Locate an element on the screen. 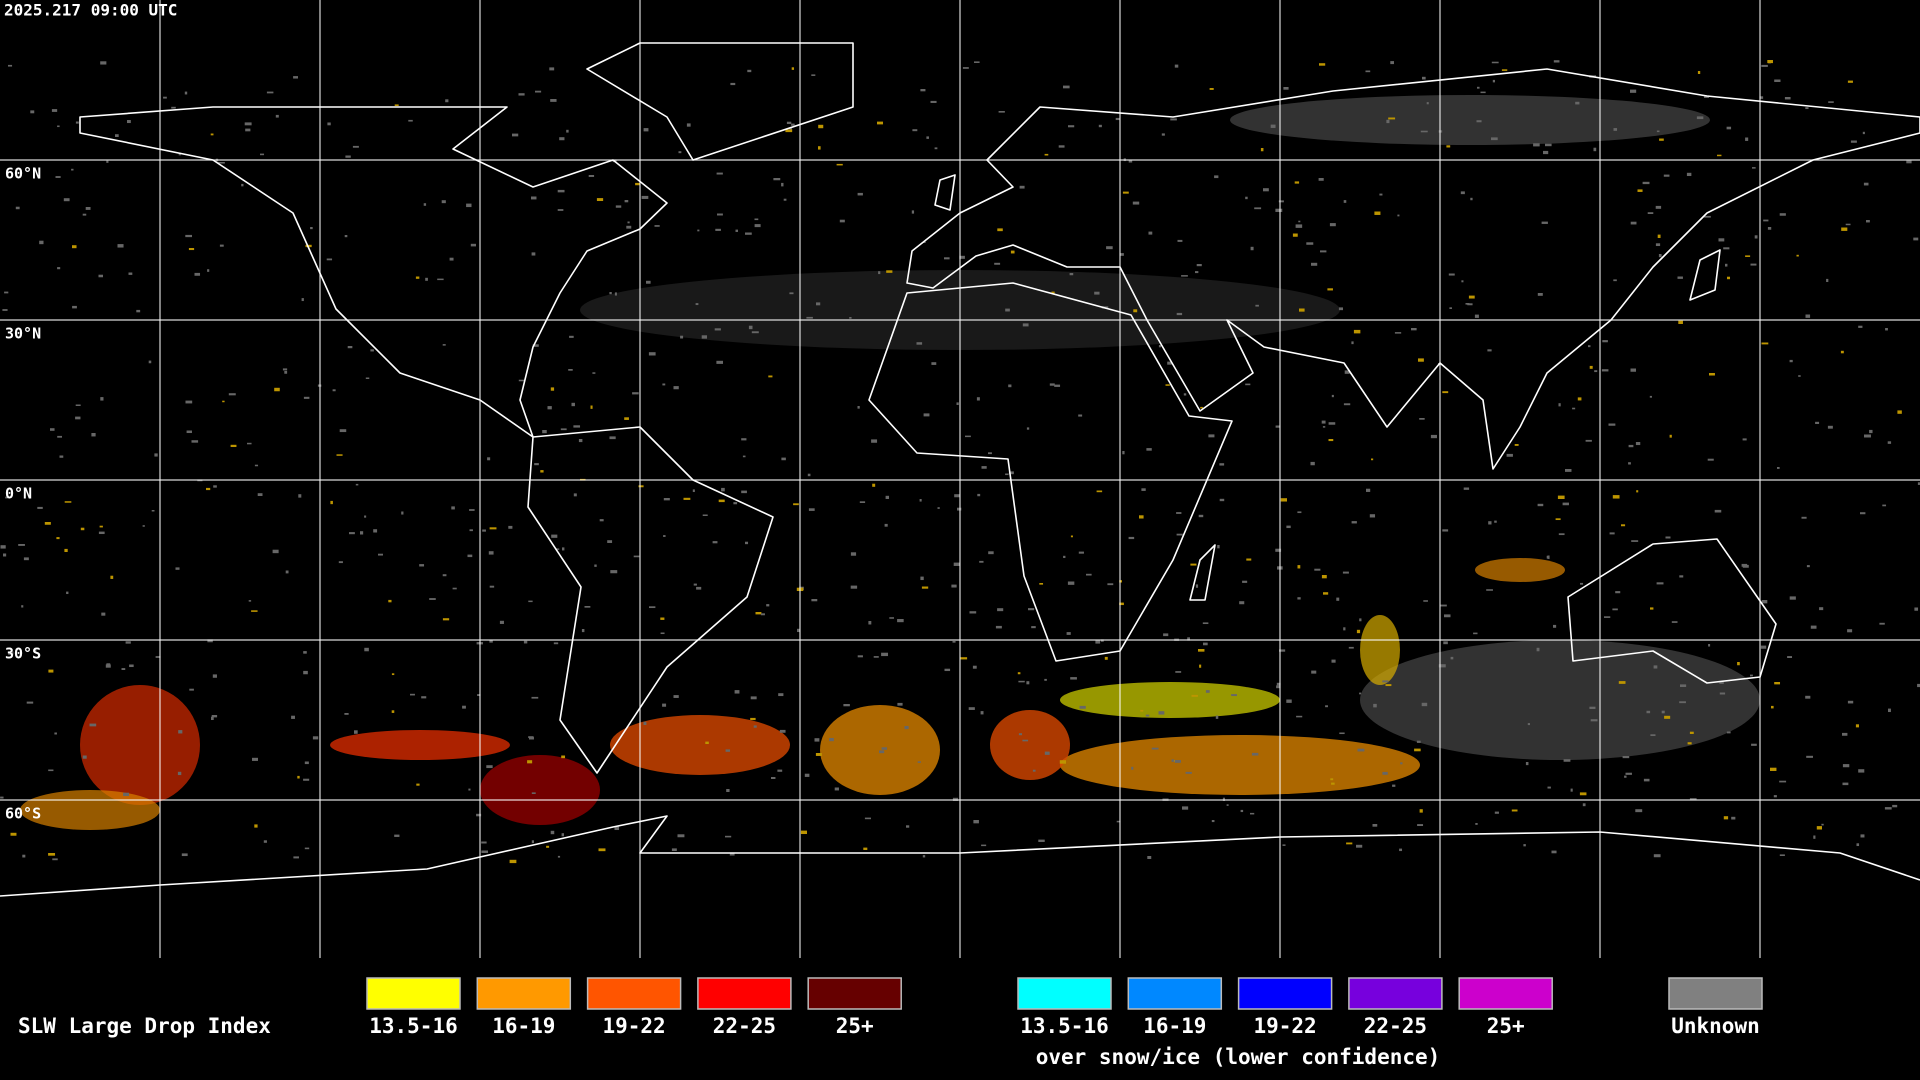 The width and height of the screenshot is (1920, 1080). latitude-label: 30°S is located at coordinates (23, 654).